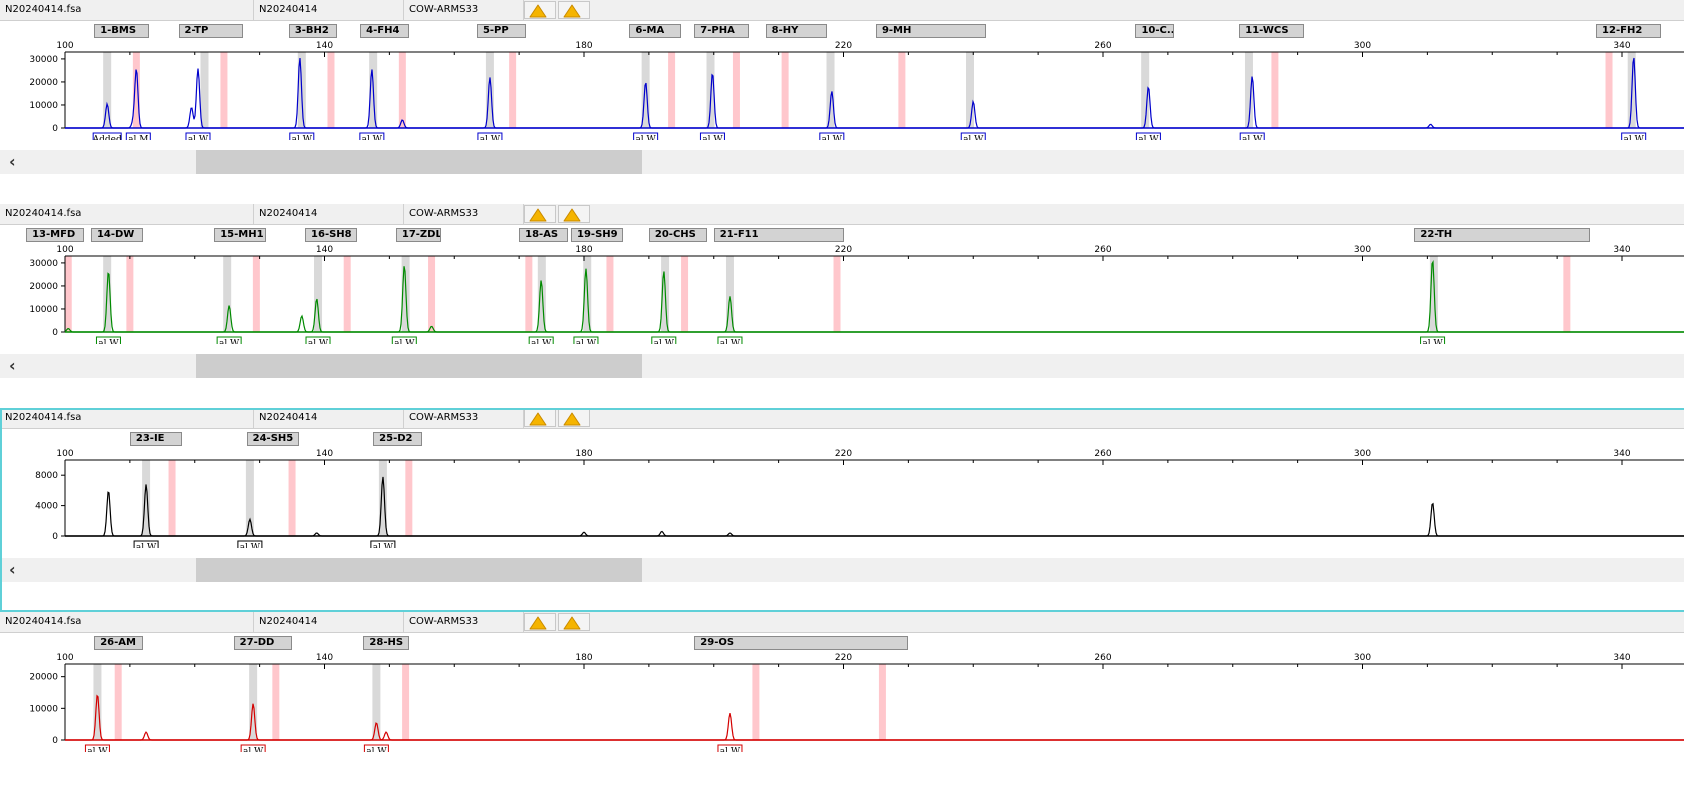 This screenshot has width=1684, height=786. Describe the element at coordinates (43, 106) in the screenshot. I see `rfu-tick-label: 10000` at that location.